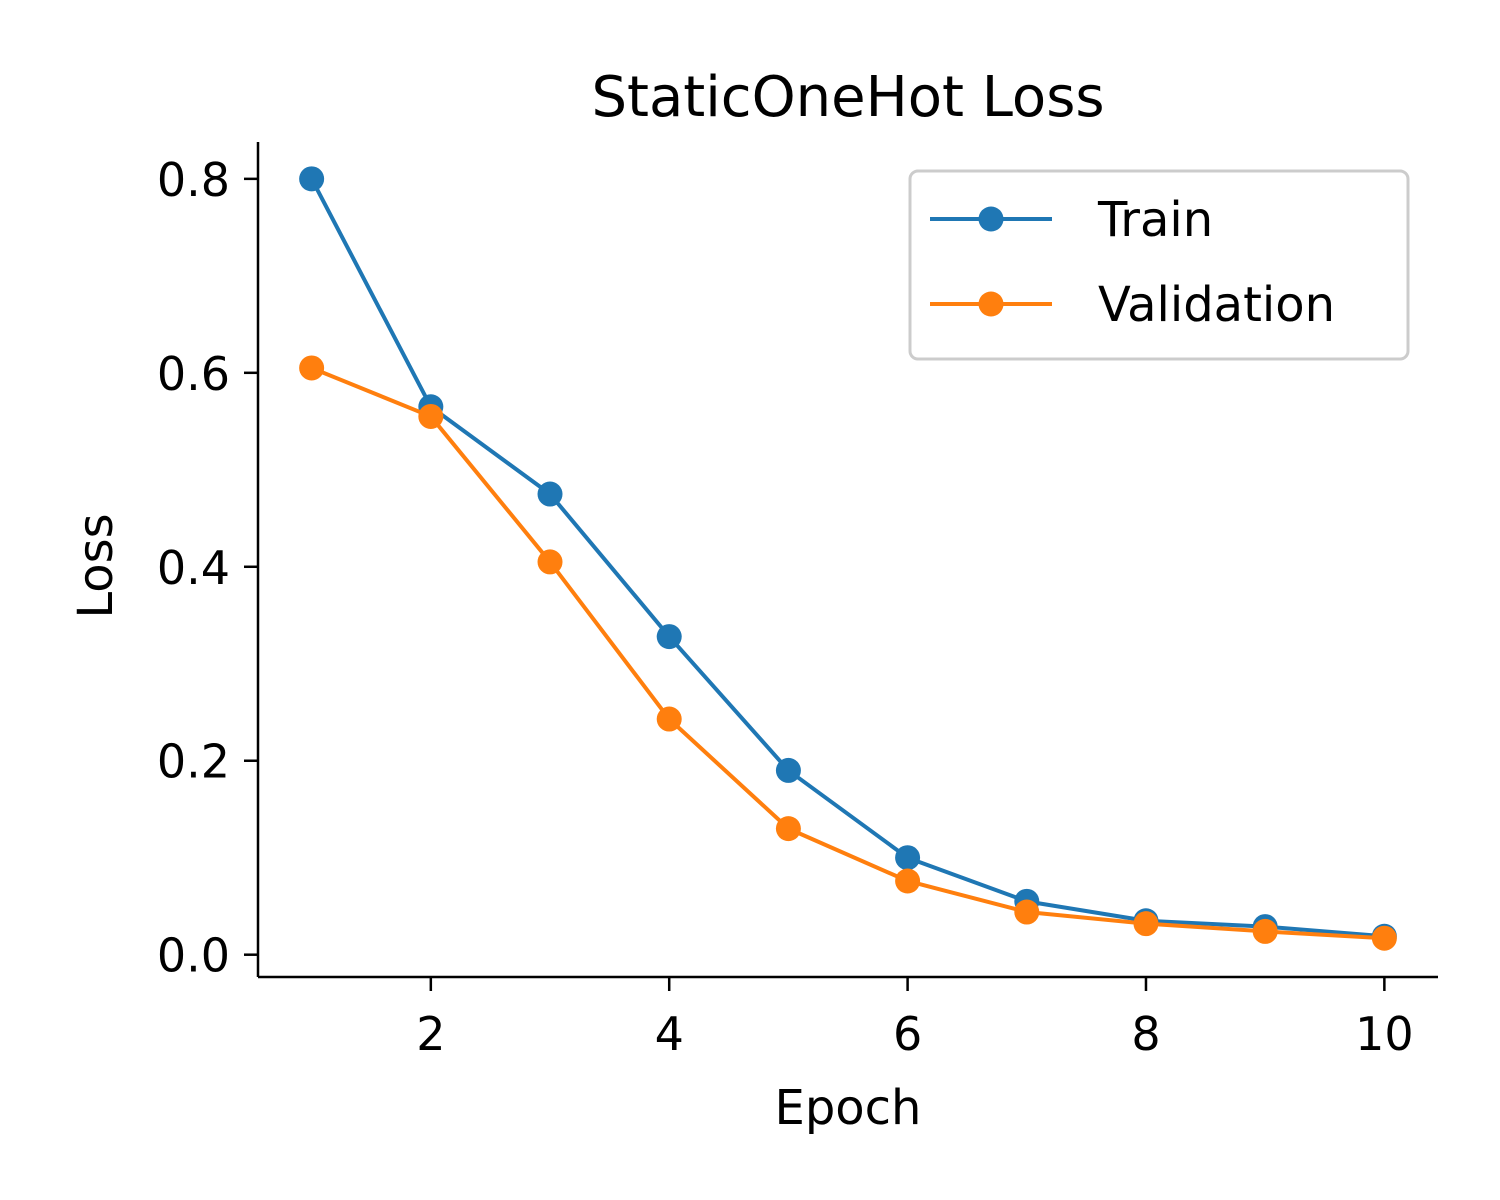  Describe the element at coordinates (96, 565) in the screenshot. I see `y-axis-label: Loss` at that location.